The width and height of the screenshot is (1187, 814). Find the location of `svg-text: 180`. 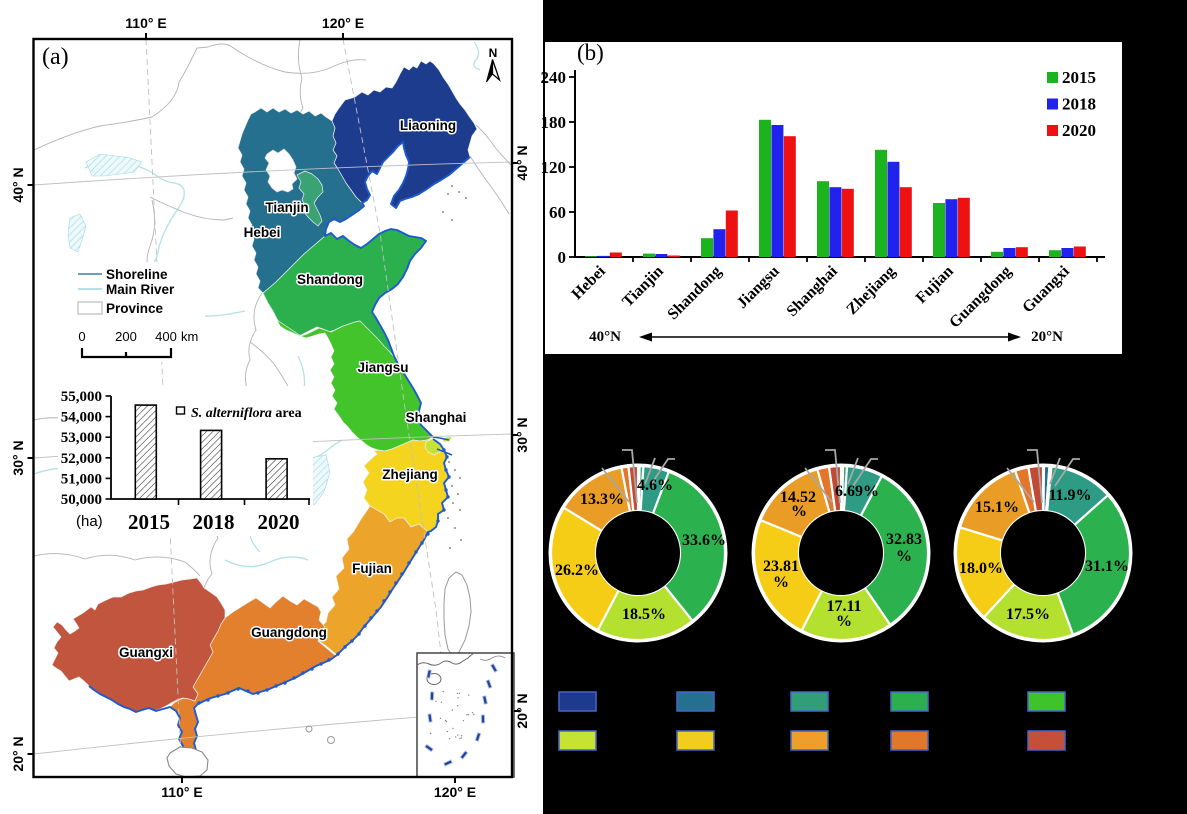

svg-text: 180 is located at coordinates (554, 122).